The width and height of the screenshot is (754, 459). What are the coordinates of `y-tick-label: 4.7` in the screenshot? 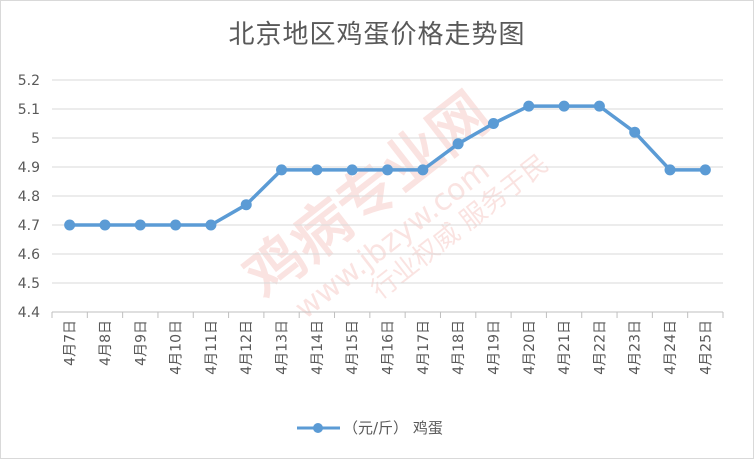 It's located at (29, 226).